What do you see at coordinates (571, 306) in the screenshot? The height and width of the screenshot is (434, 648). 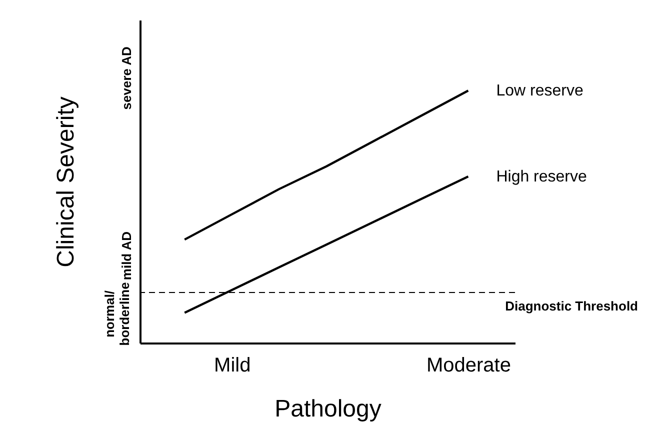 I see `ref-line-label: Diagnostic Threshold` at bounding box center [571, 306].